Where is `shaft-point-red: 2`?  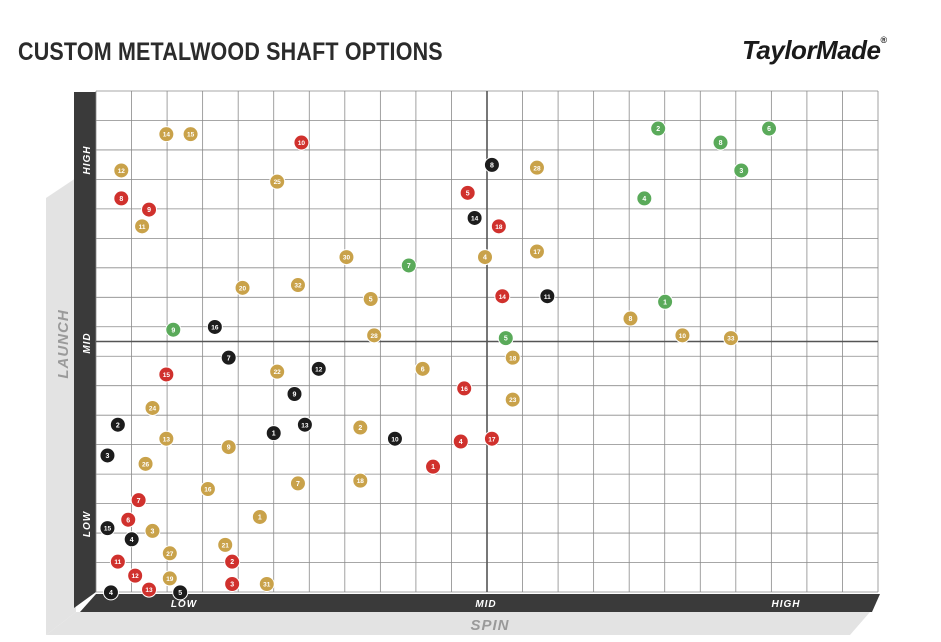
shaft-point-red: 2 is located at coordinates (232, 561).